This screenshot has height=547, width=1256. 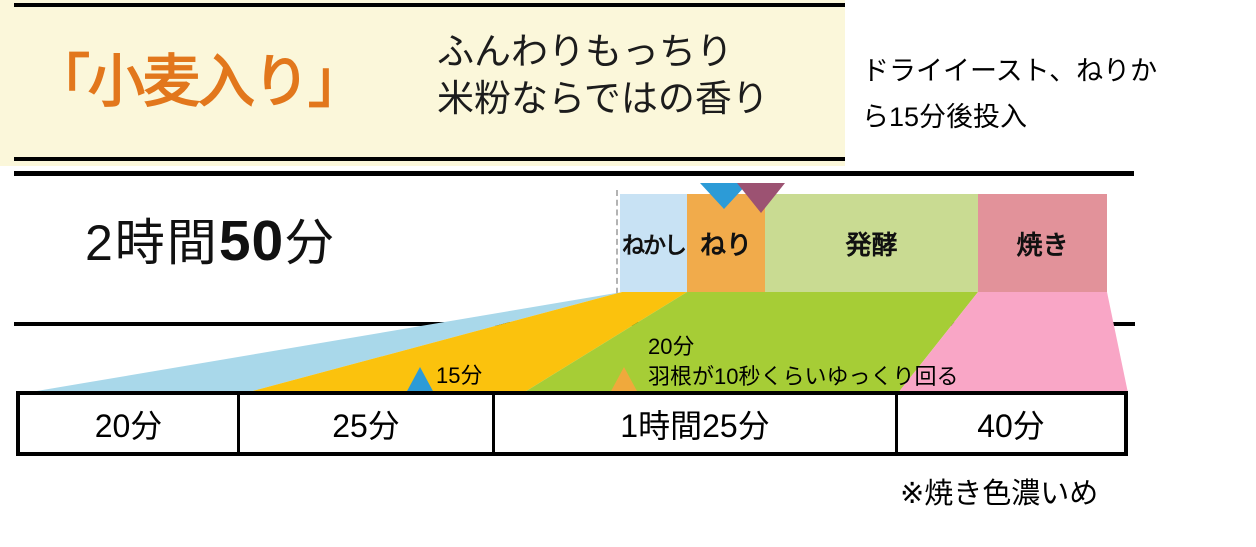 What do you see at coordinates (574, 324) in the screenshot?
I see `separator-line-middle` at bounding box center [574, 324].